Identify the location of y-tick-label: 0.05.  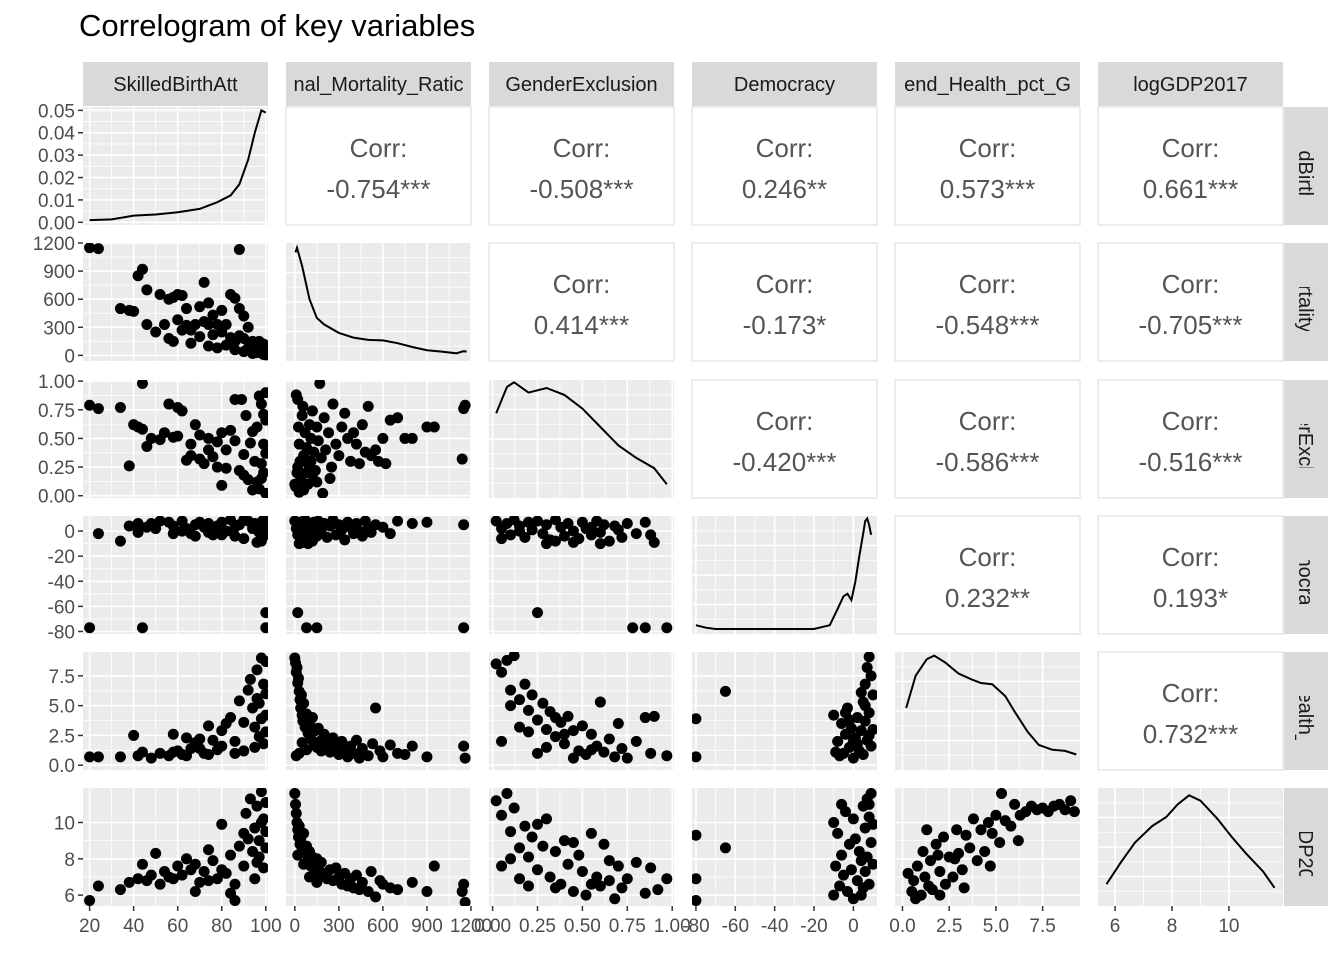
(56, 111).